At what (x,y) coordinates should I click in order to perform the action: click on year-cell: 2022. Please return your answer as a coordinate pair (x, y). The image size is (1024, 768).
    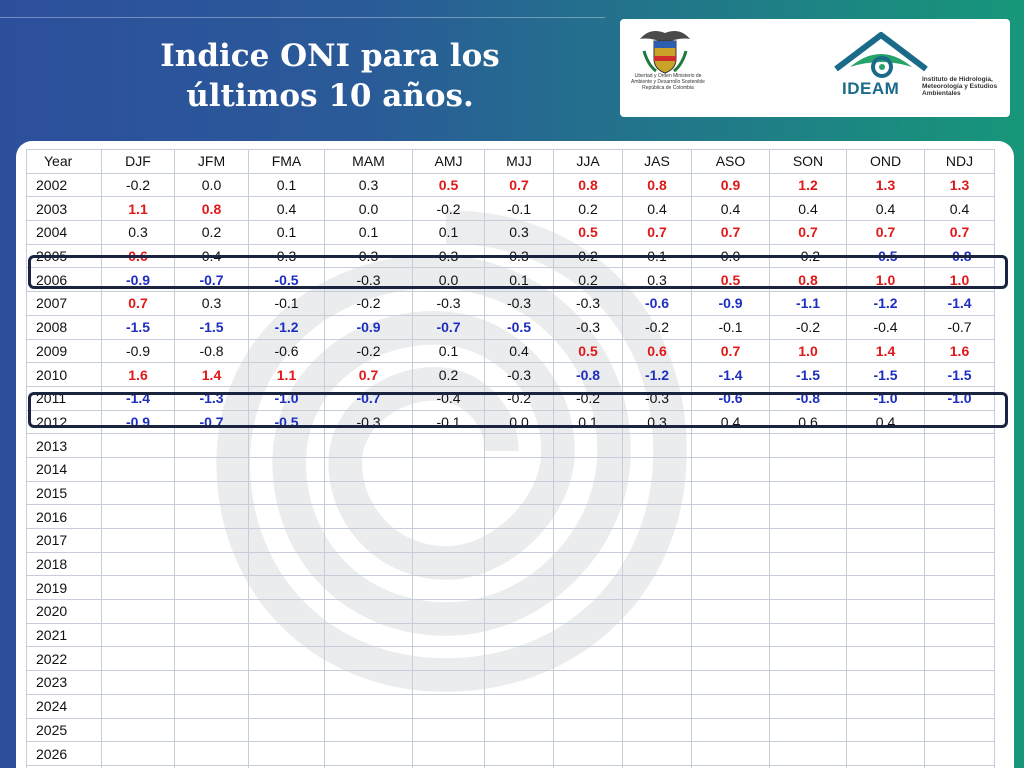
    Looking at the image, I should click on (64, 659).